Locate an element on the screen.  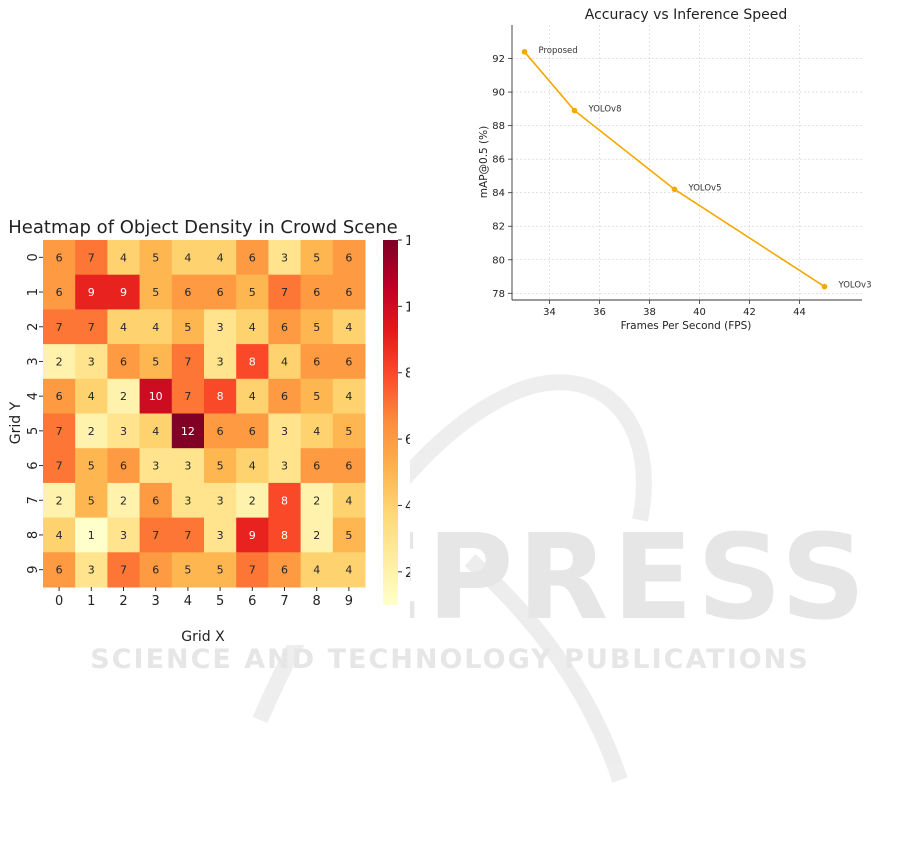
heatmap-x-tick-label: 0 is located at coordinates (59, 601).